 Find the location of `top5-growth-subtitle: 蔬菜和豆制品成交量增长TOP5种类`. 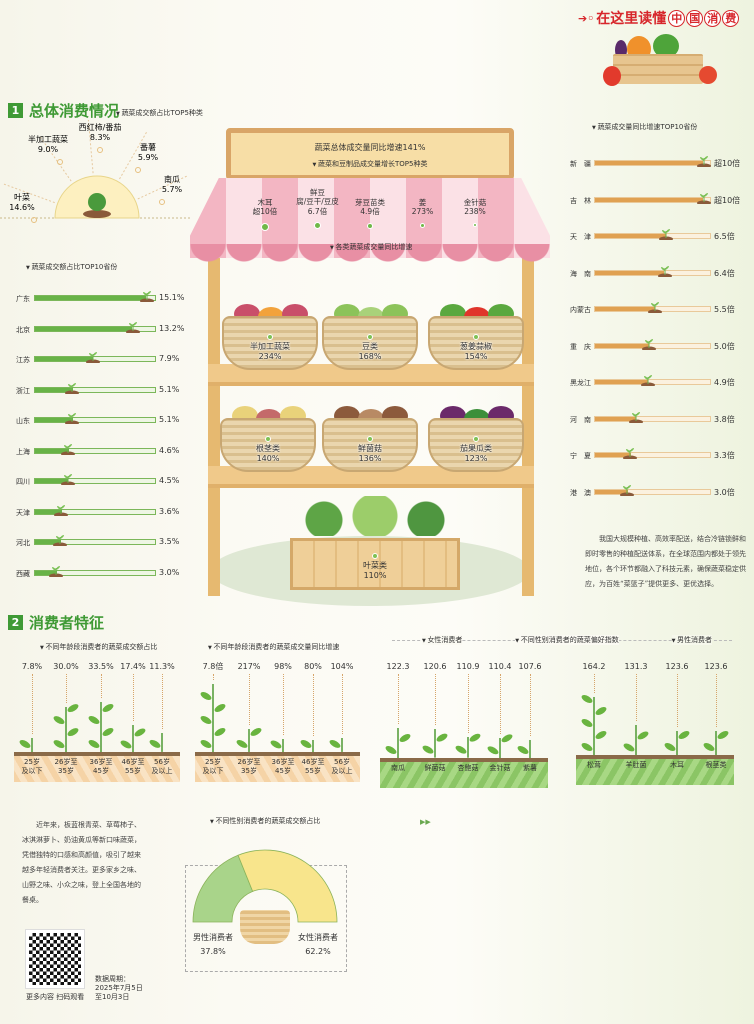

top5-growth-subtitle: 蔬菜和豆制品成交量增长TOP5种类 is located at coordinates (370, 164).